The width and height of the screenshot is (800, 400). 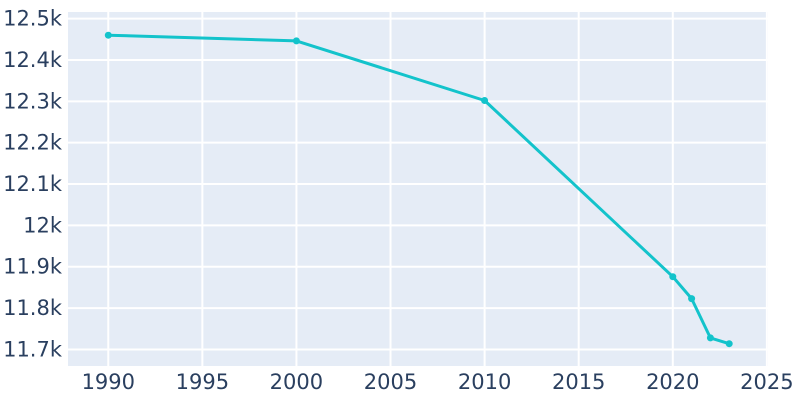 What do you see at coordinates (390, 382) in the screenshot?
I see `x-tick-label: 2005` at bounding box center [390, 382].